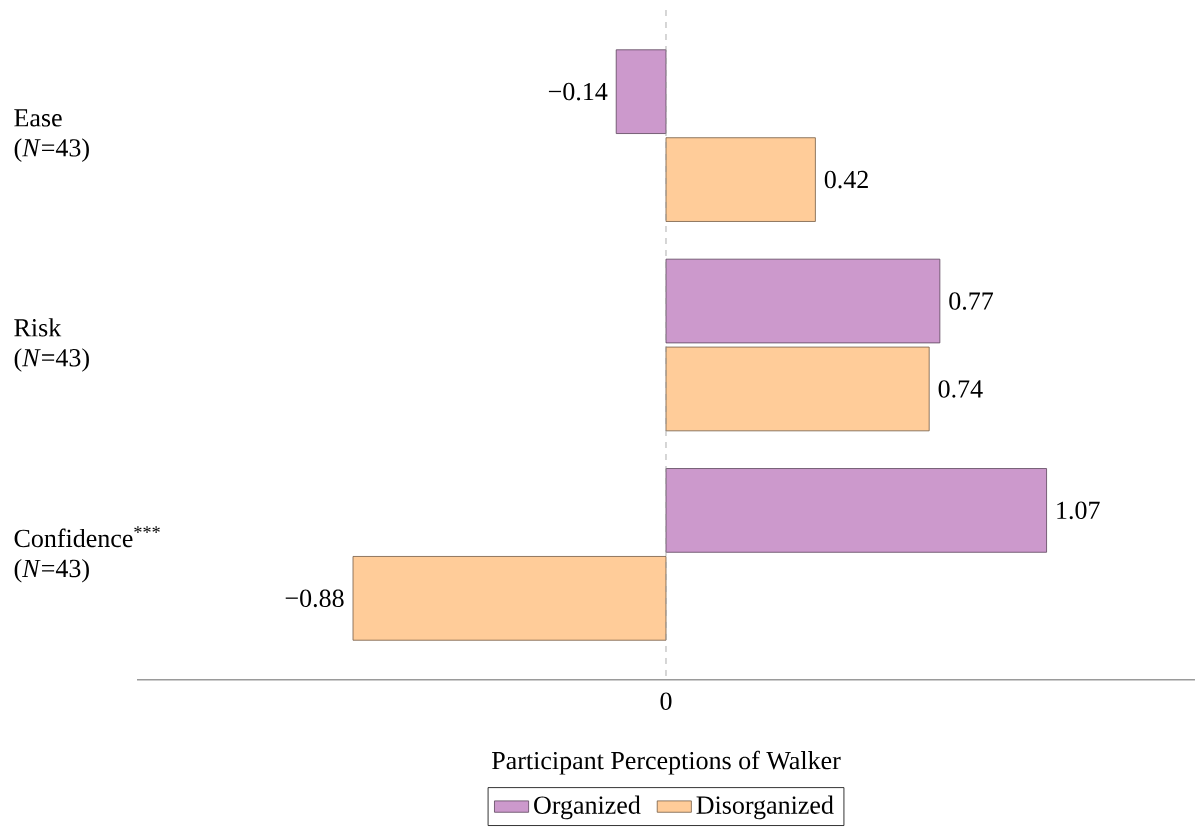 The width and height of the screenshot is (1196, 836). What do you see at coordinates (587, 807) in the screenshot?
I see `legend-label: Organized` at bounding box center [587, 807].